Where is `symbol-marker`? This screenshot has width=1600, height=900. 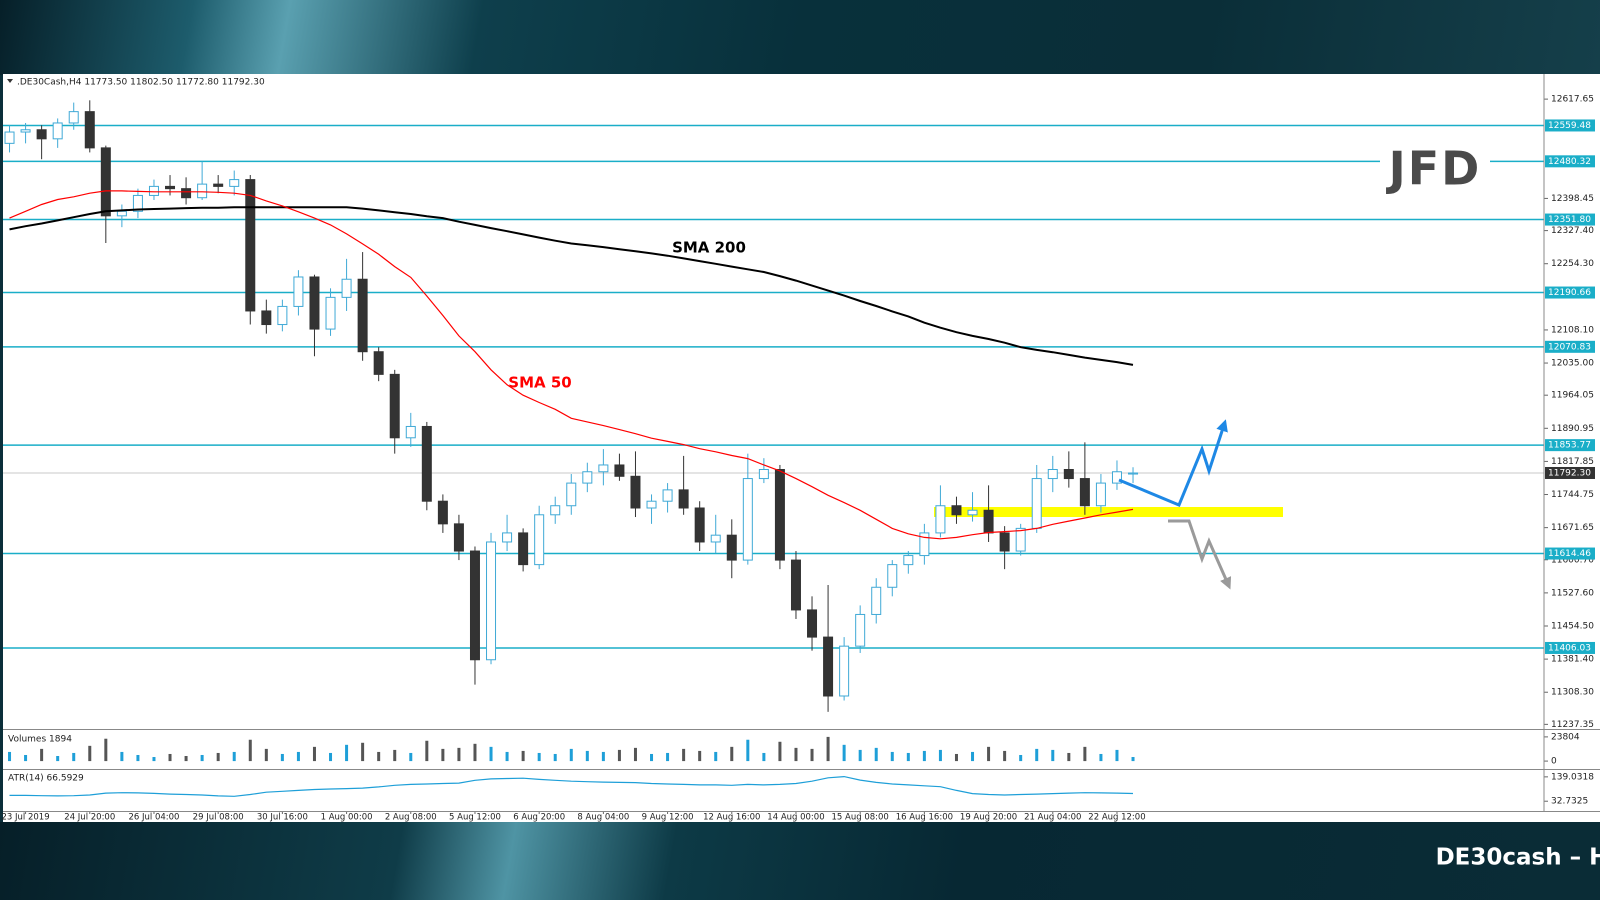
symbol-marker is located at coordinates (10, 81).